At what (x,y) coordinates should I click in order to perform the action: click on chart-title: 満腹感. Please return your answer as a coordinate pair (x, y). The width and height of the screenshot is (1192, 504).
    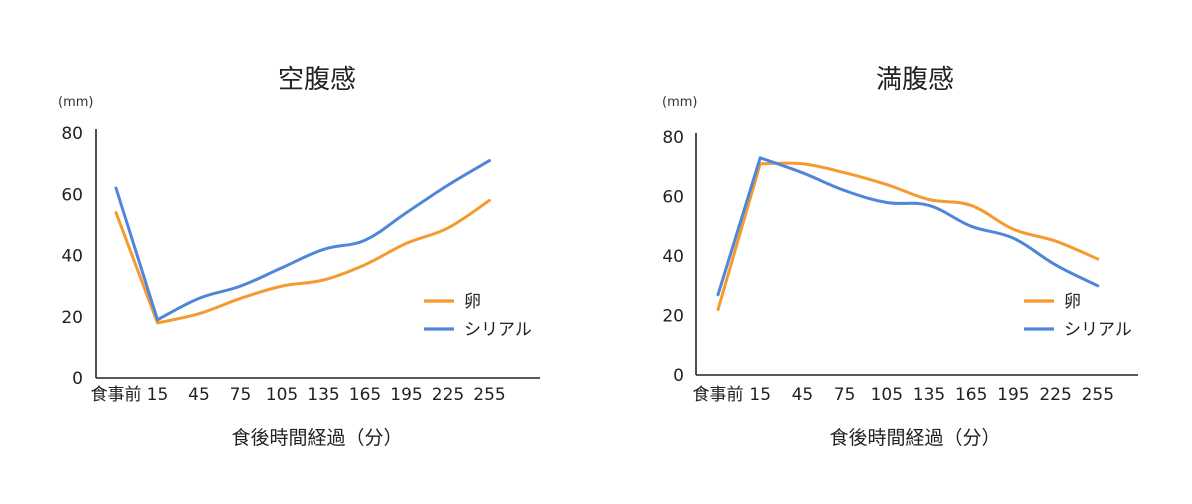
    Looking at the image, I should click on (915, 80).